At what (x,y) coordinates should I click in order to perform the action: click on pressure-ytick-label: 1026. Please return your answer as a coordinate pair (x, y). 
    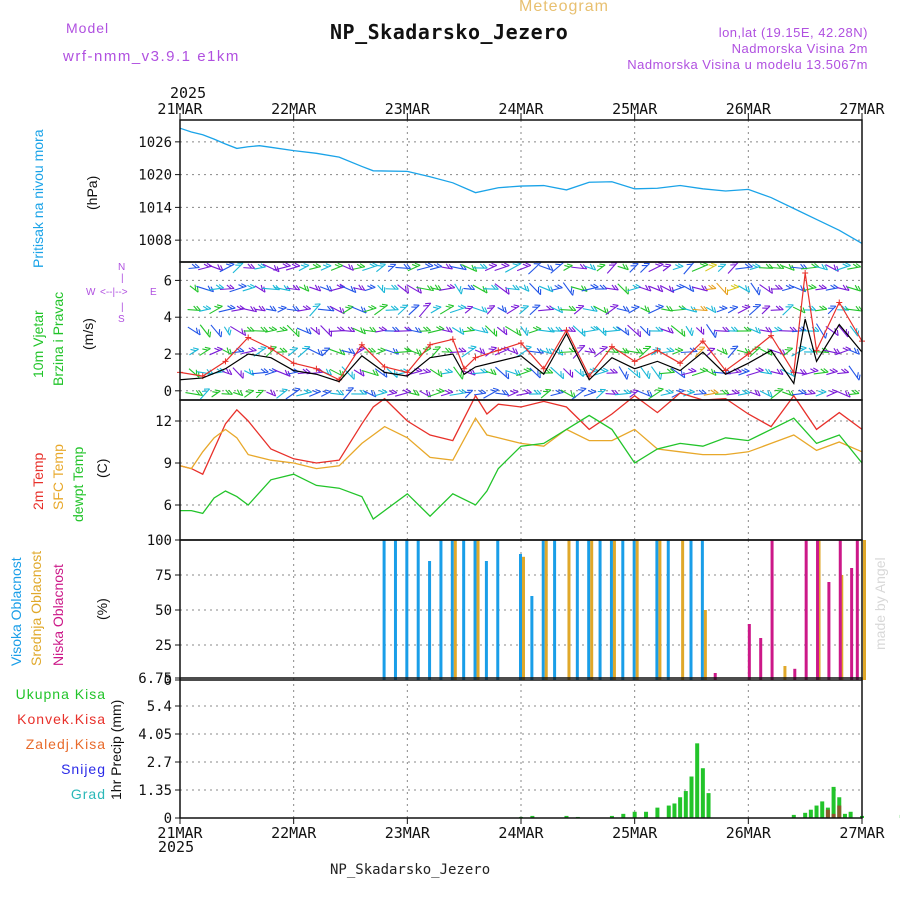
    Looking at the image, I should click on (155, 143).